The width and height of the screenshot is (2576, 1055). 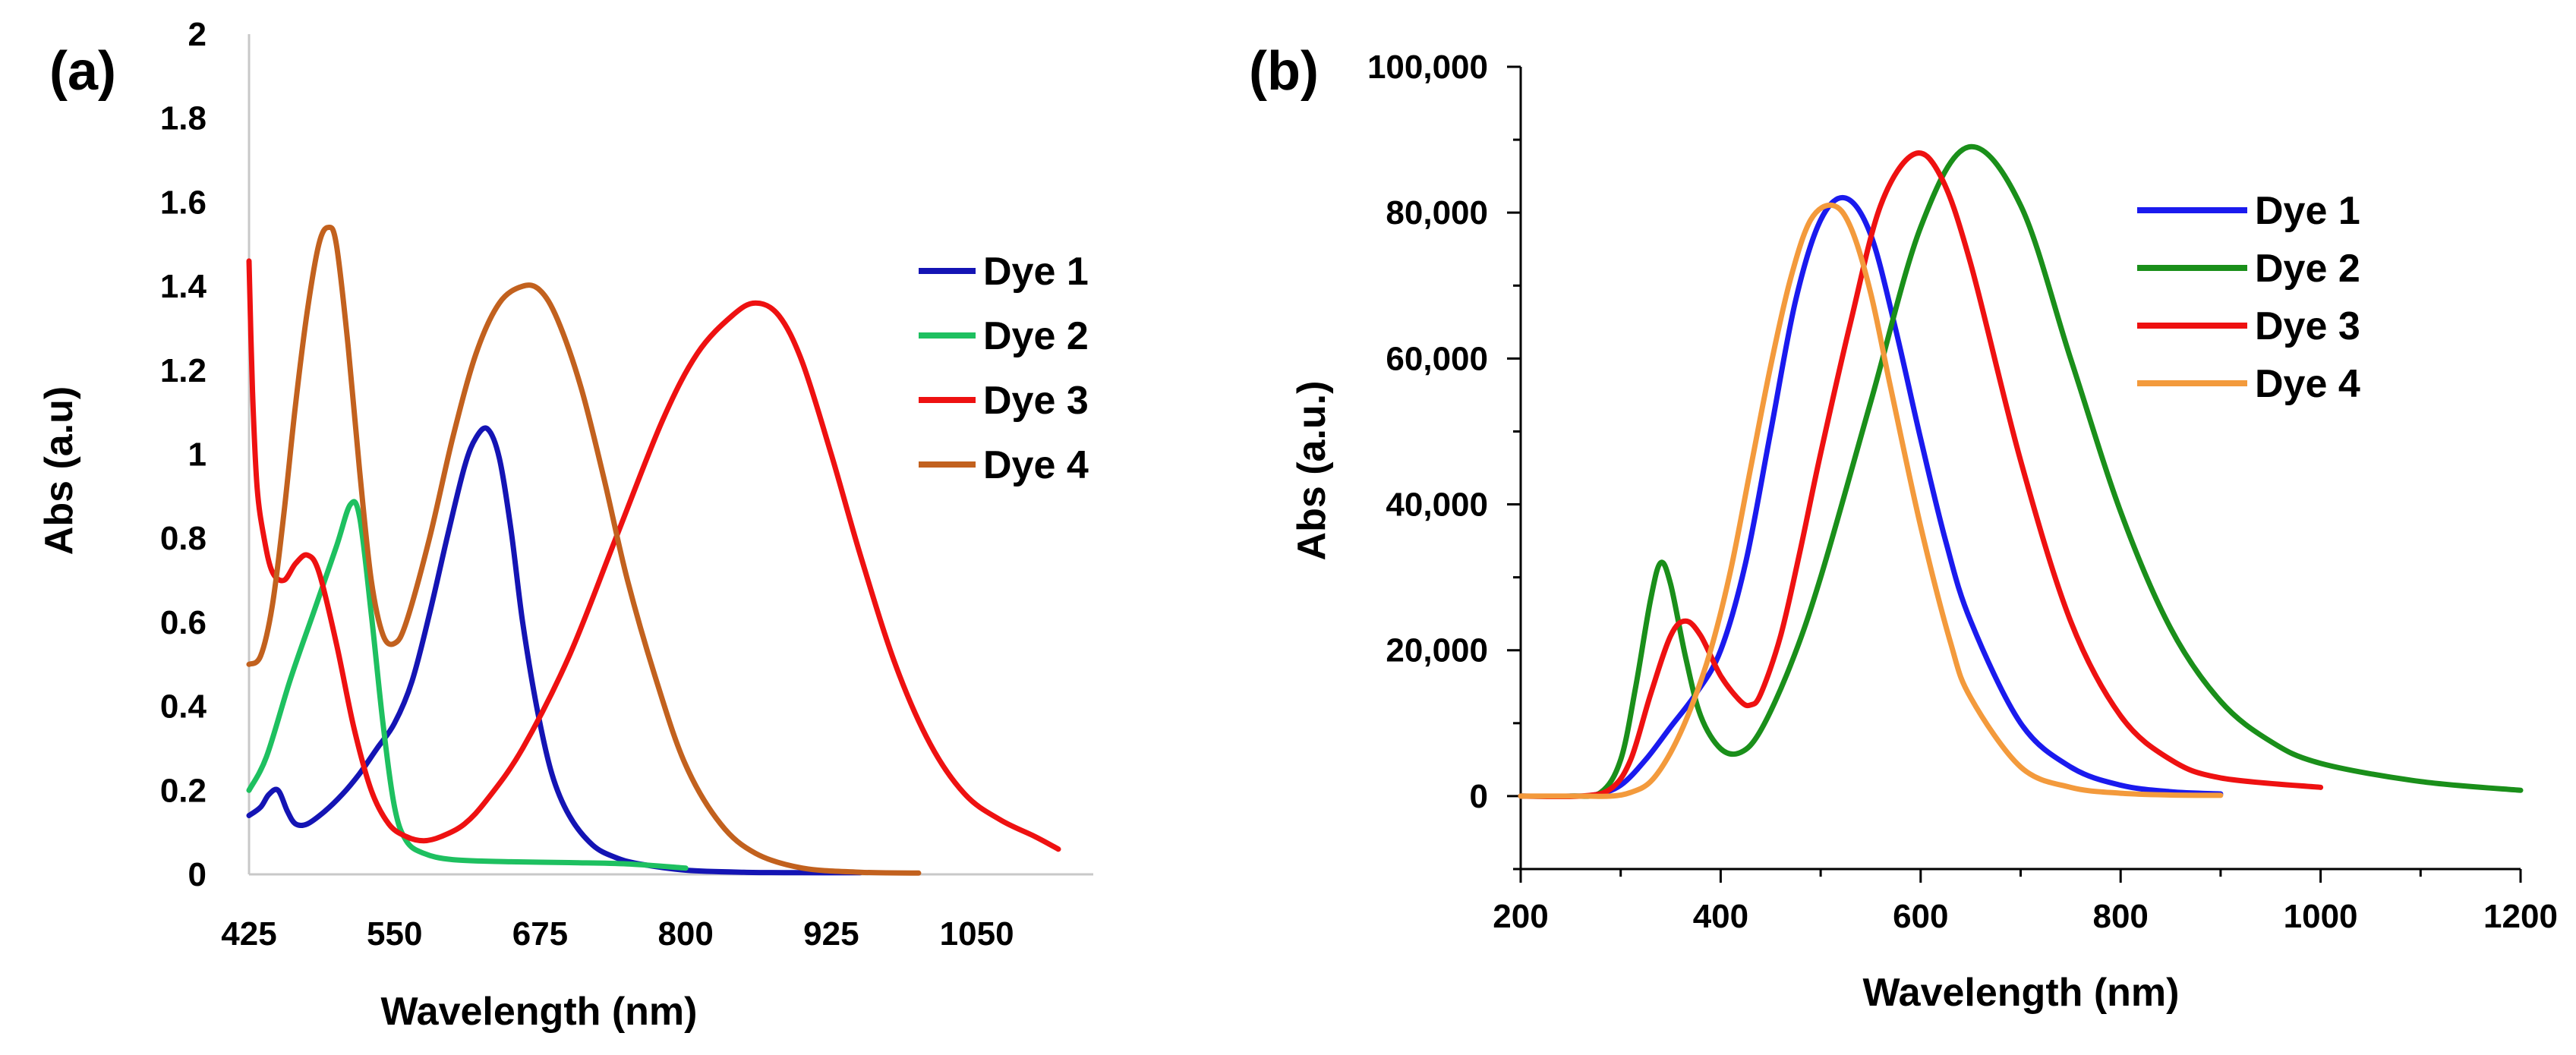 I want to click on x-axis-label-b: Wavelength (nm), so click(x=2021, y=993).